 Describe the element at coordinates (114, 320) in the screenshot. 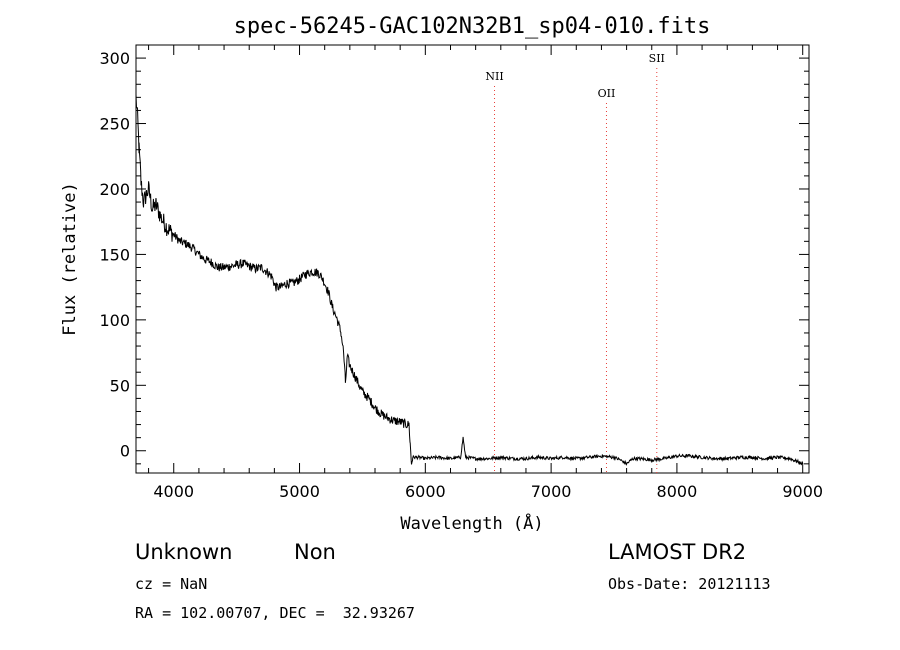

I see `y-tick-label: 100` at that location.